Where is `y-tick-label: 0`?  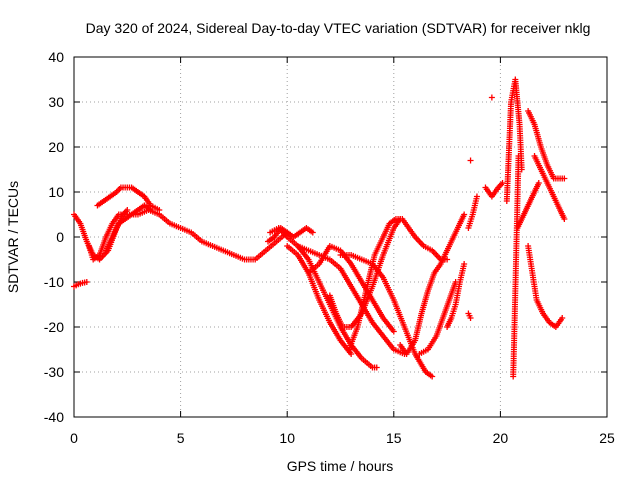 y-tick-label: 0 is located at coordinates (60, 237).